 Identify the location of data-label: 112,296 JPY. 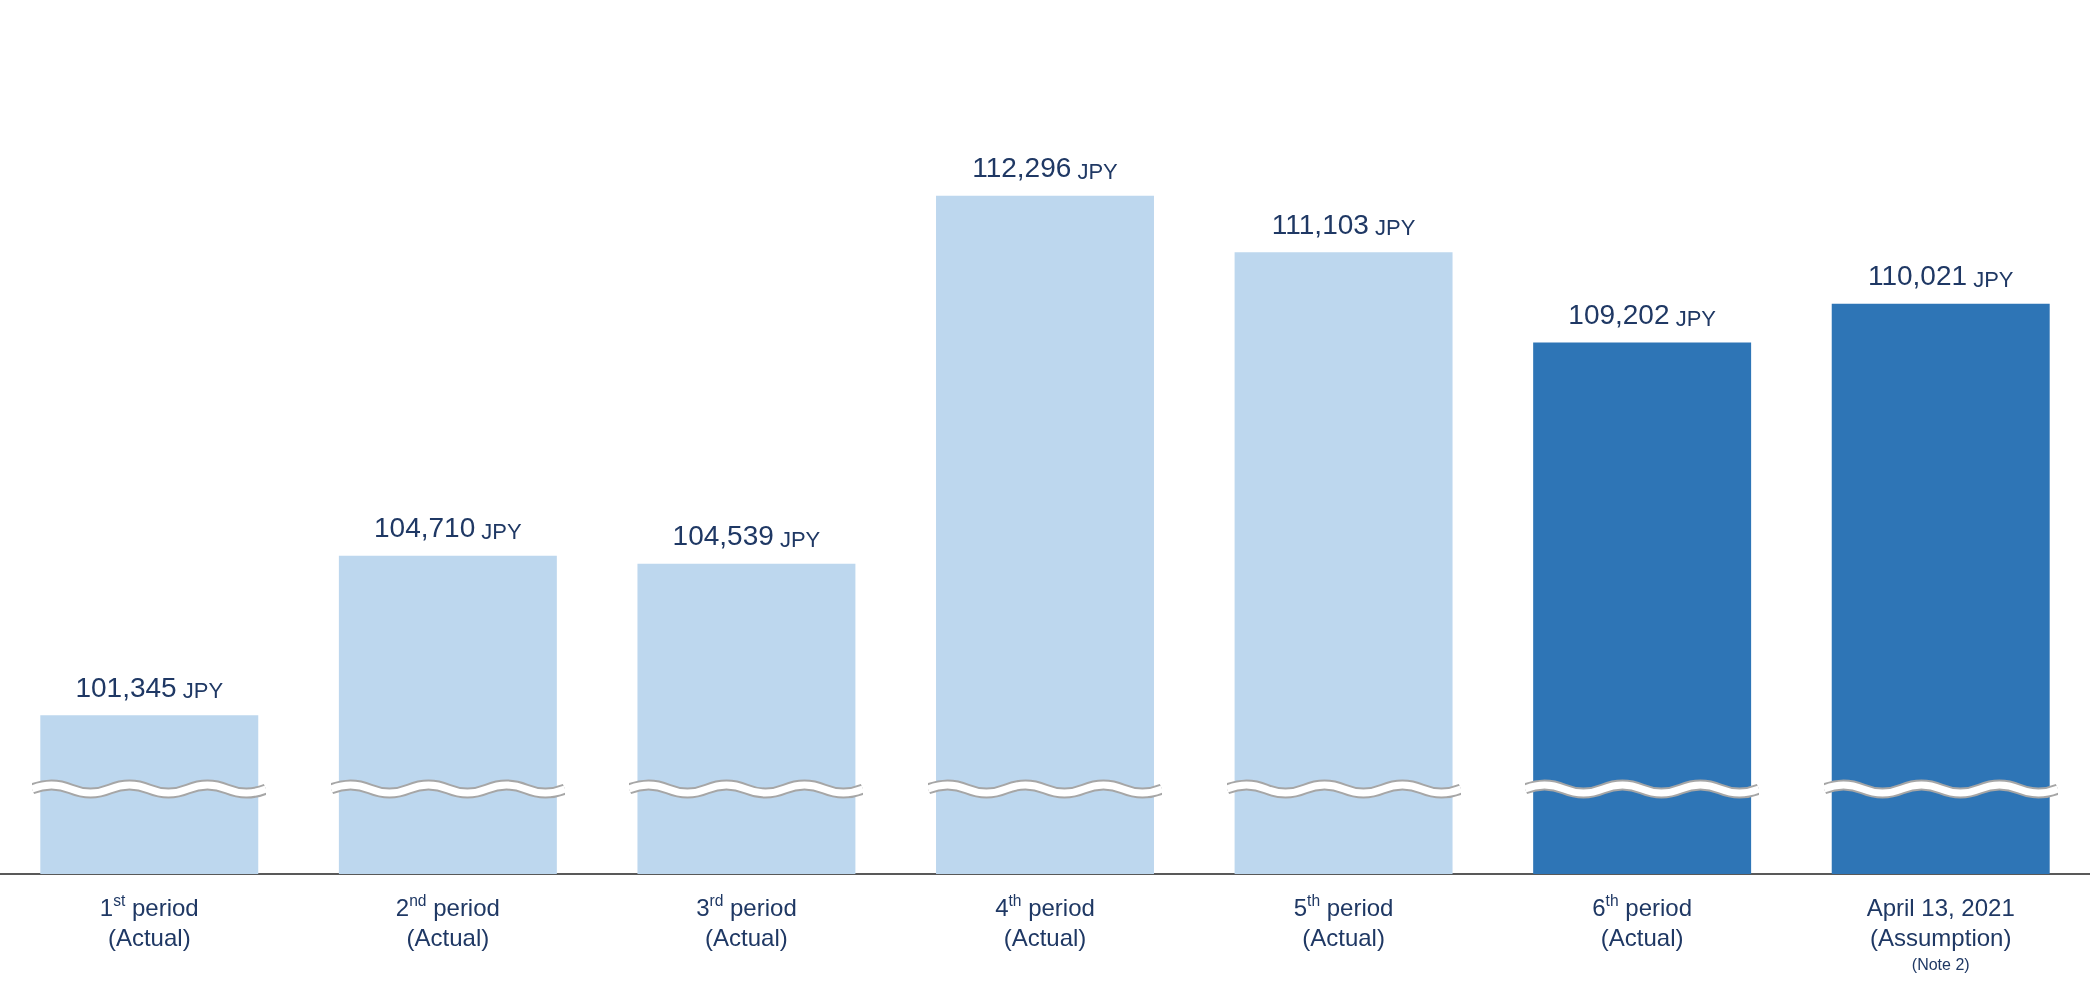
(1045, 168).